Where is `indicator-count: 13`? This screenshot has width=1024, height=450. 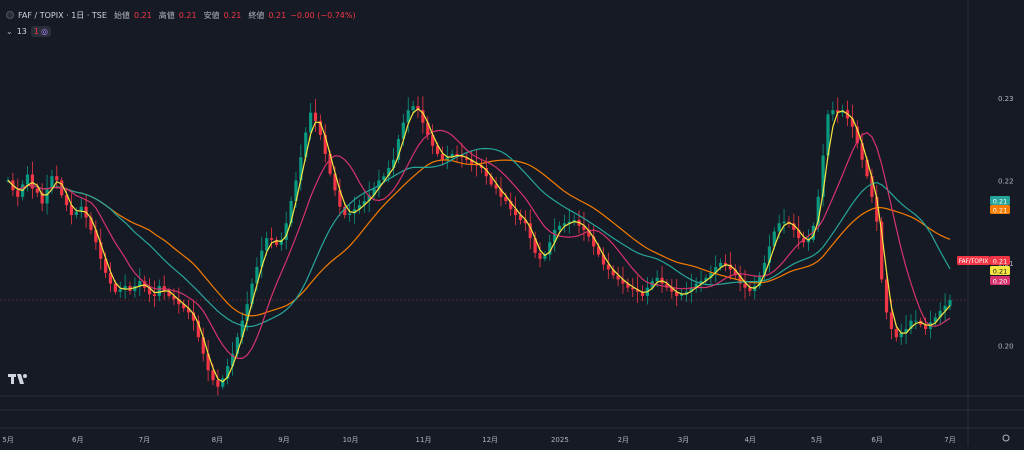 indicator-count: 13 is located at coordinates (21, 31).